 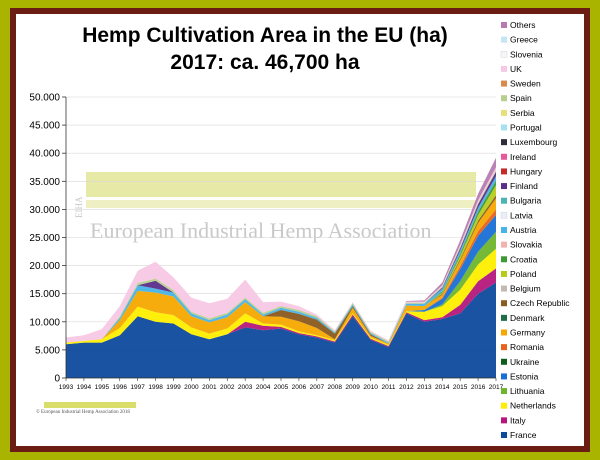 What do you see at coordinates (525, 84) in the screenshot?
I see `legend-label-sweden: Sweden` at bounding box center [525, 84].